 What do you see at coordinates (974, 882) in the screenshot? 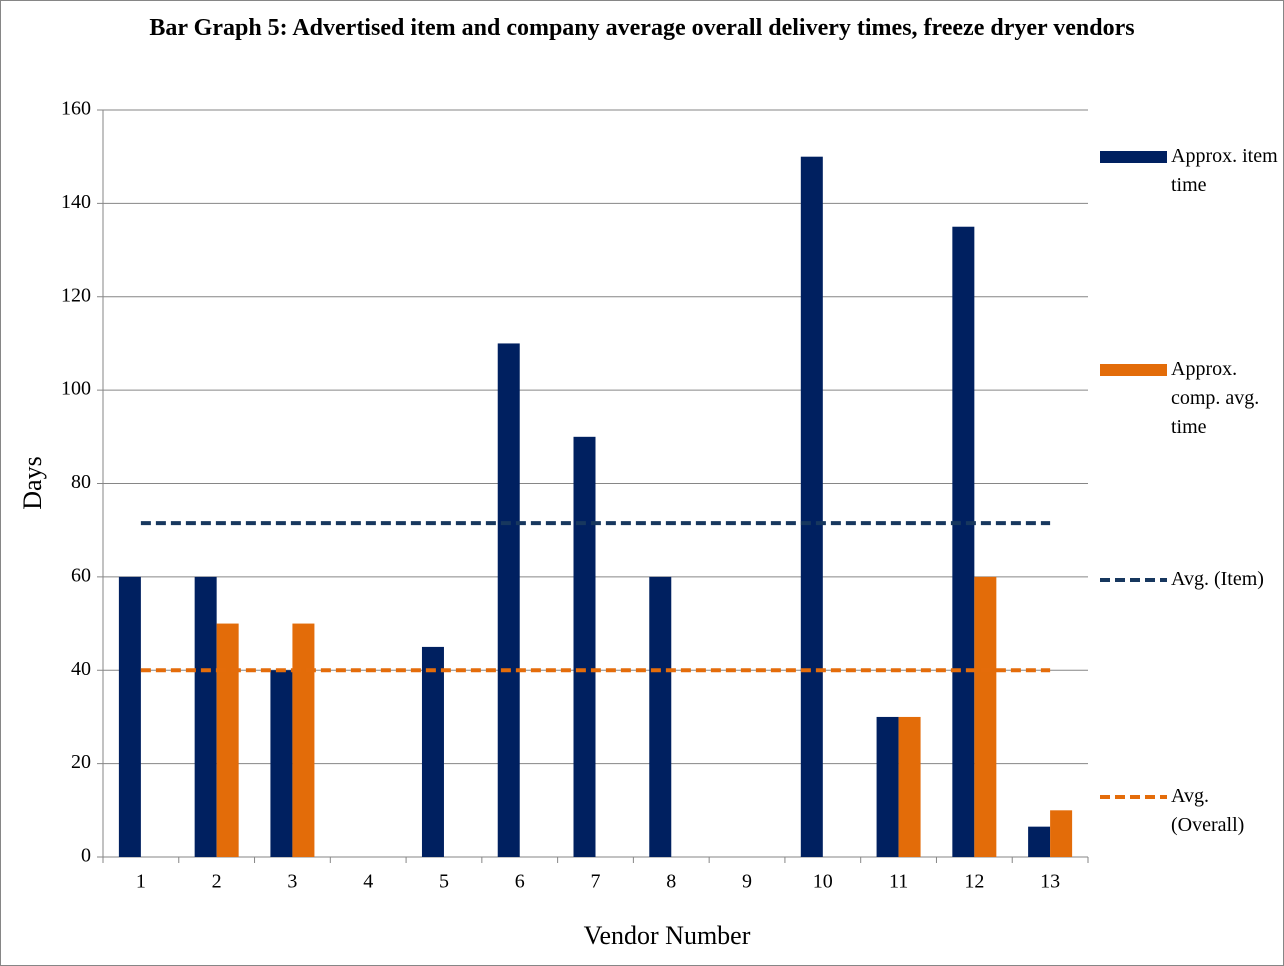
I see `x-tick-label: 12` at bounding box center [974, 882].